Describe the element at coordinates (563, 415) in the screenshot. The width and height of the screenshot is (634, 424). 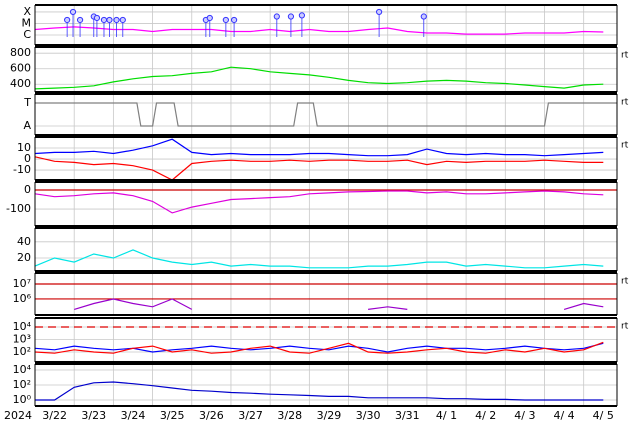
I see `x-tick-label: 4/ 4` at that location.